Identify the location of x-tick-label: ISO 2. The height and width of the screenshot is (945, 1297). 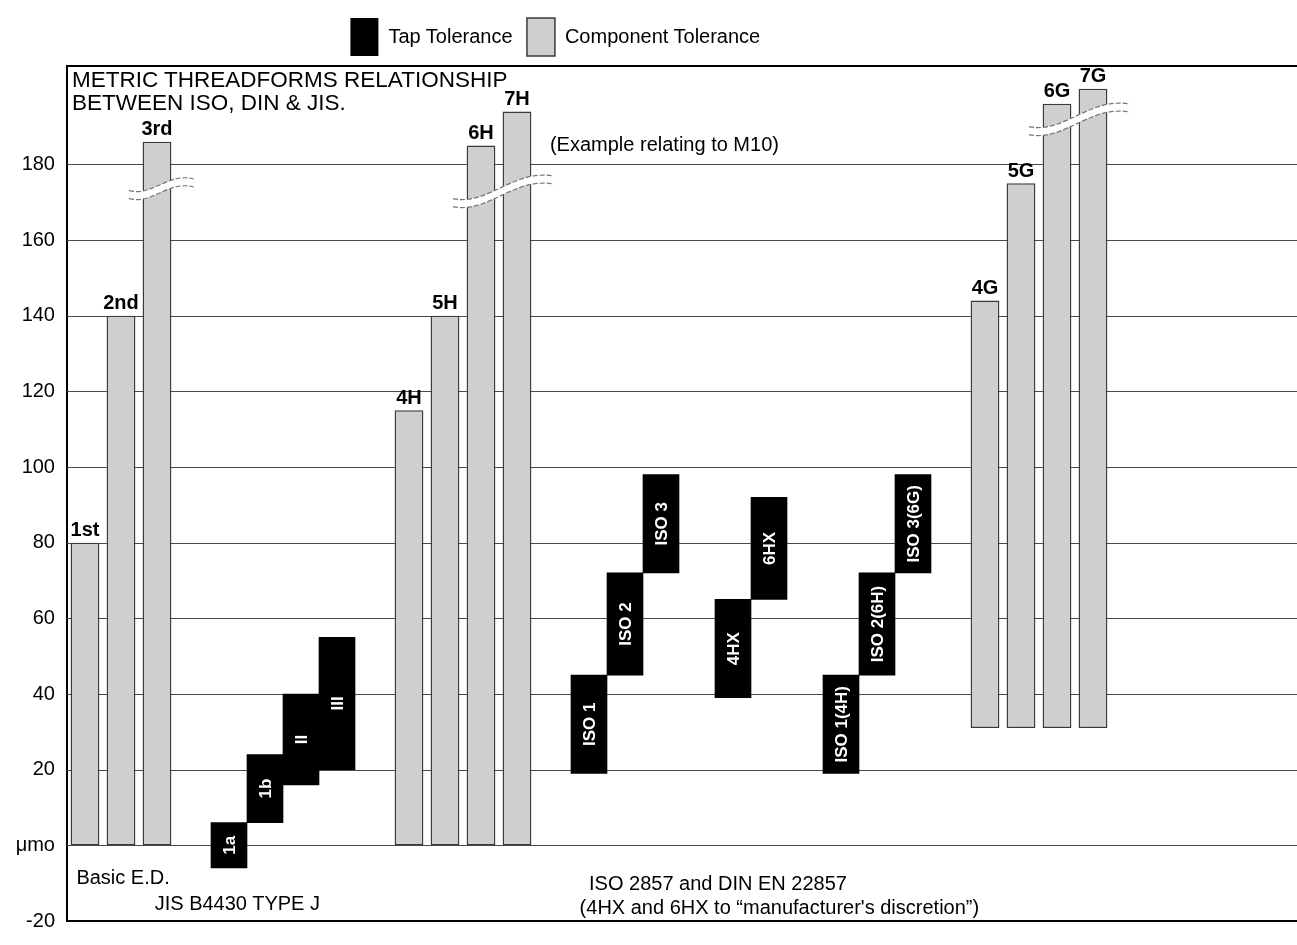
(625, 624).